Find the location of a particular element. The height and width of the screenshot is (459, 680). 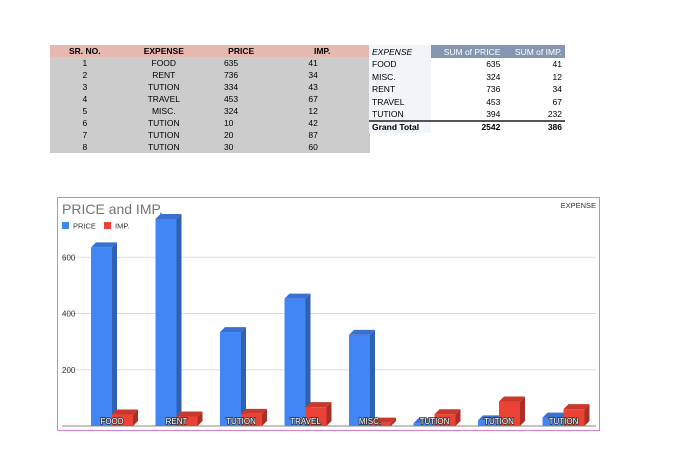

legend-label-price: PRICE is located at coordinates (84, 226).